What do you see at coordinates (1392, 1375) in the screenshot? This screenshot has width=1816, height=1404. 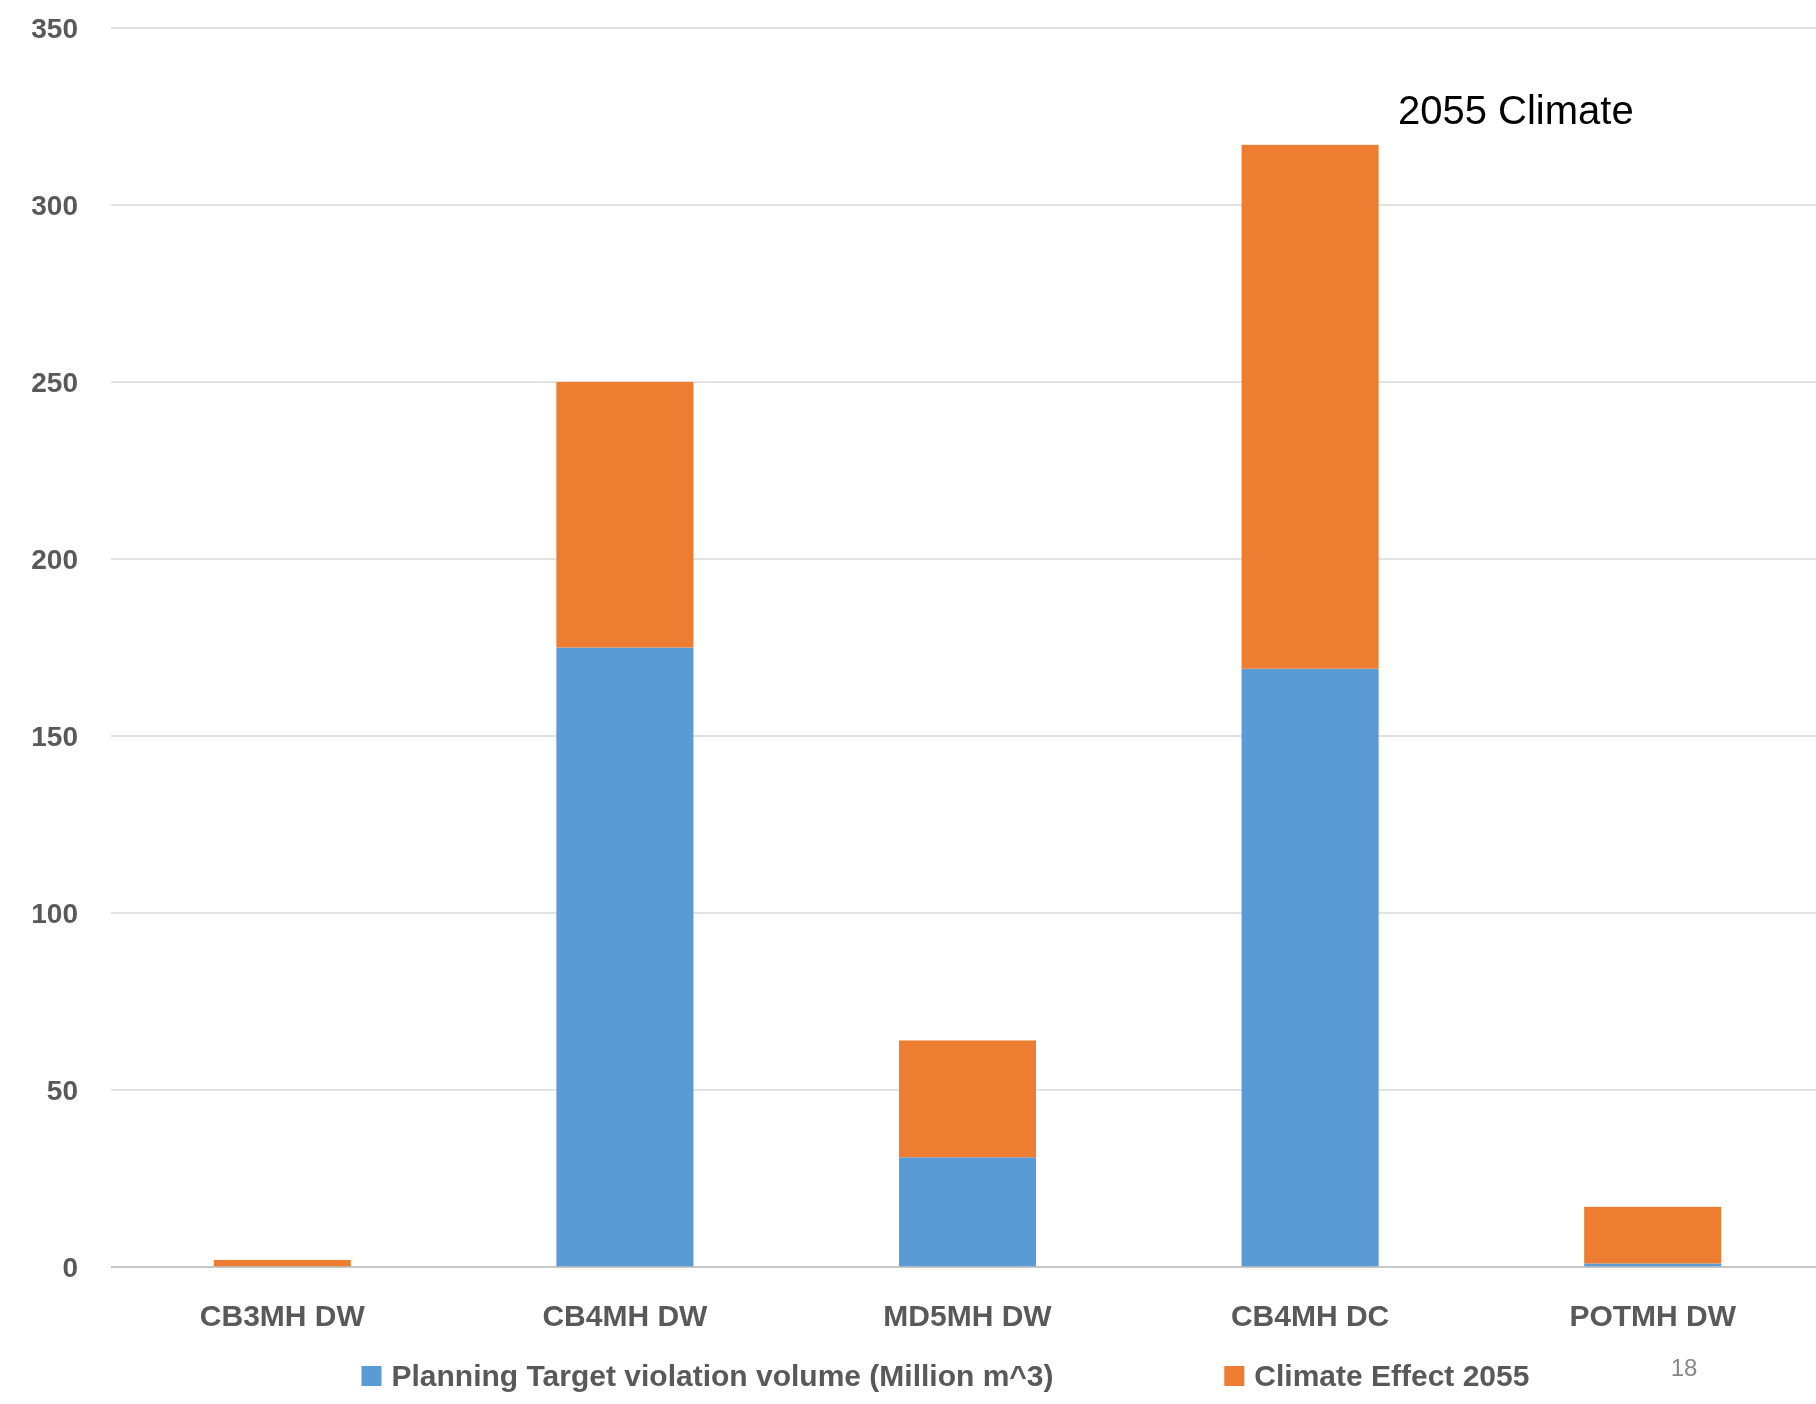 I see `legend-label: Climate Effect 2055` at bounding box center [1392, 1375].